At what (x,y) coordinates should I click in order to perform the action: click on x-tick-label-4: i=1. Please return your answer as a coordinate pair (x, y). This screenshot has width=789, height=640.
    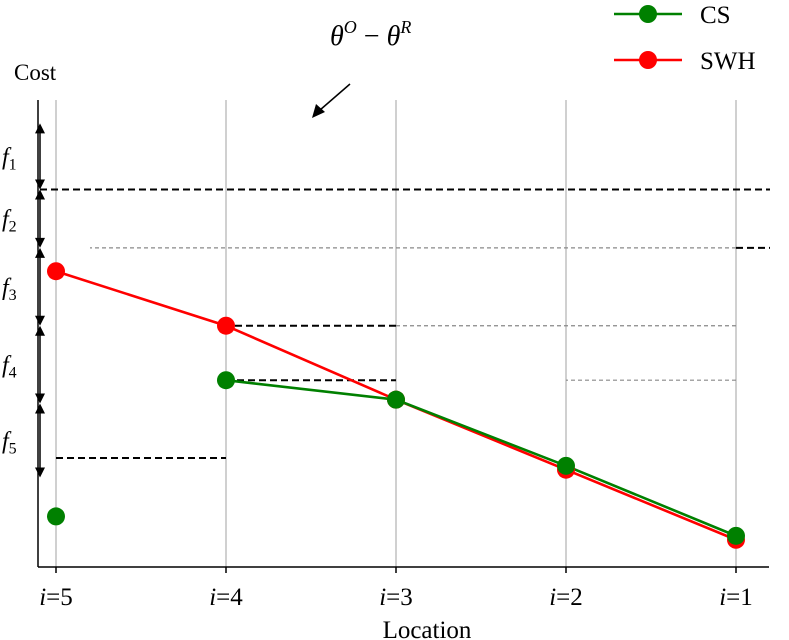
    Looking at the image, I should click on (736, 597).